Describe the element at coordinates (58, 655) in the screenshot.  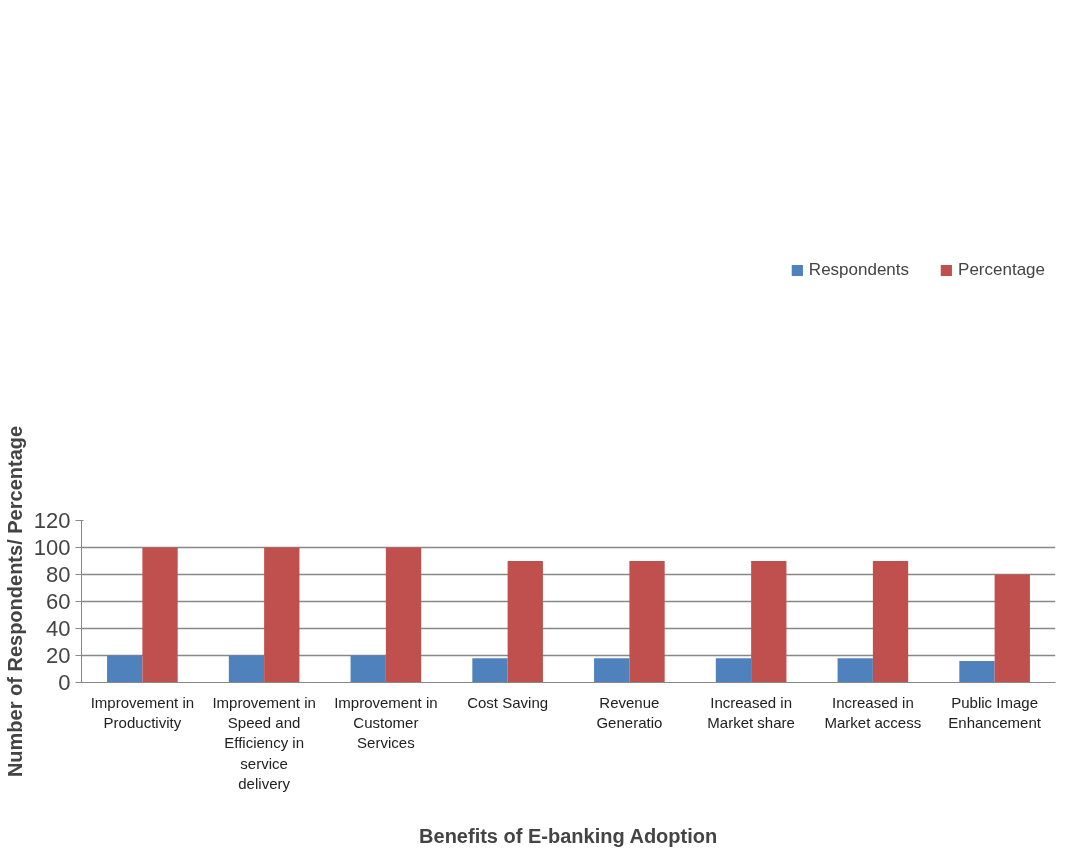
I see `y-tick-label: 20` at that location.